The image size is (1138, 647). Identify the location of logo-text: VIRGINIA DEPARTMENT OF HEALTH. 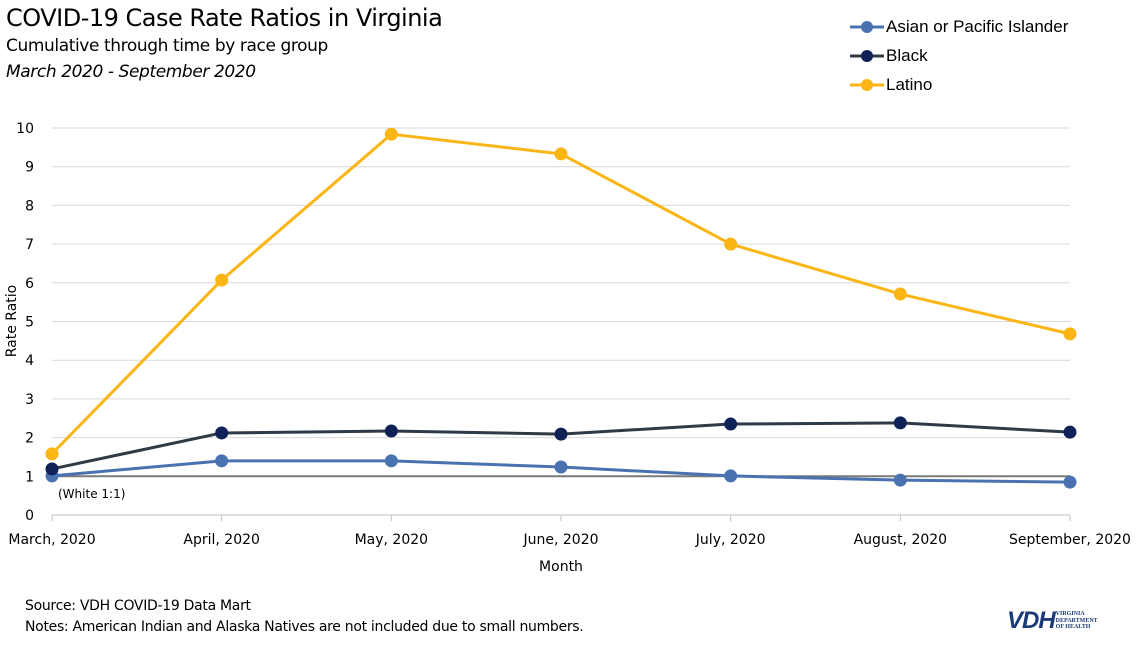
(1077, 621).